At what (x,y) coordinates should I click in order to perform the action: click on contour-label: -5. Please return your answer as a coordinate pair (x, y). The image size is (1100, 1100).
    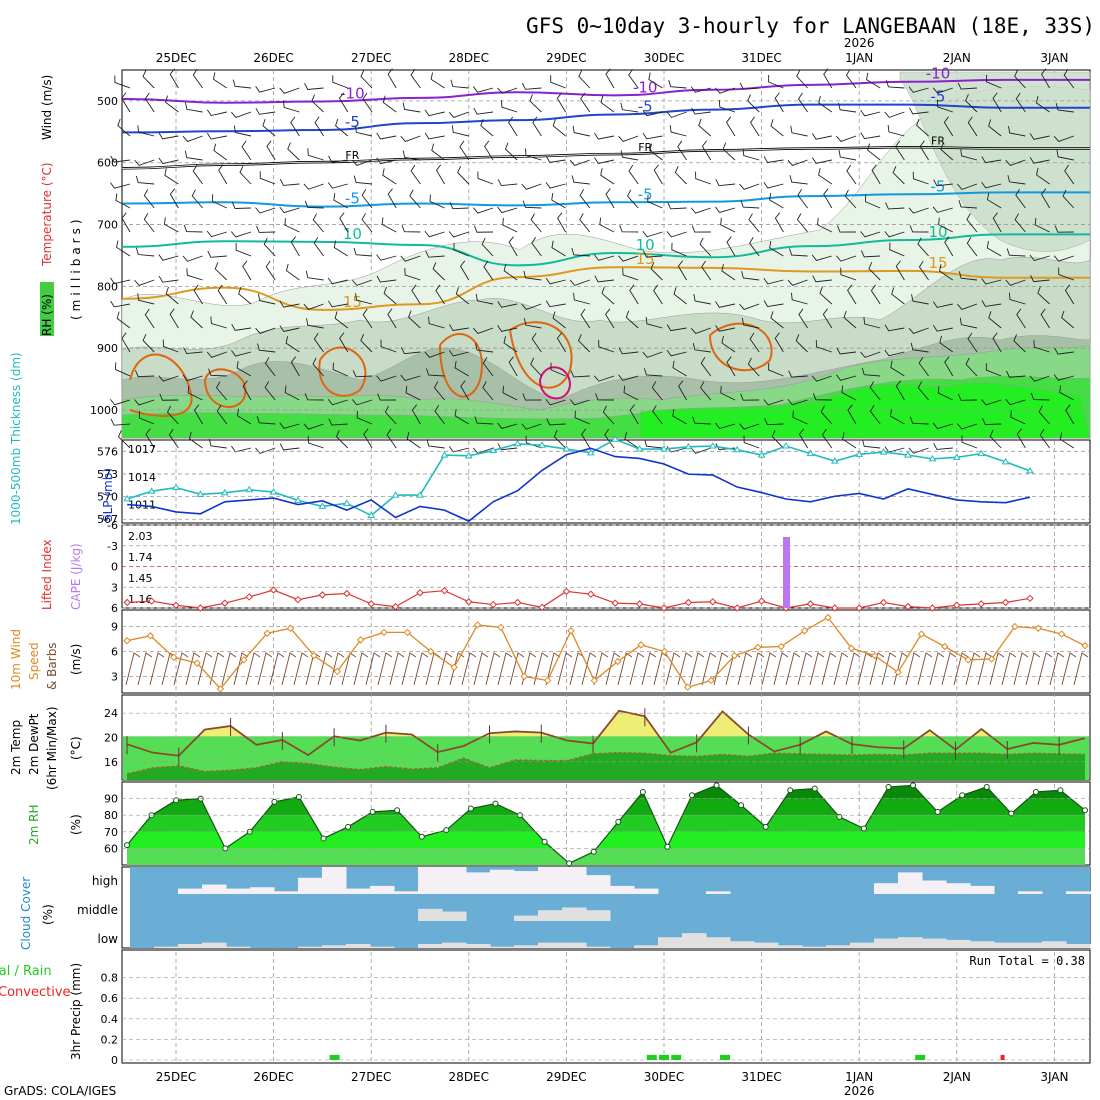
    Looking at the image, I should click on (645, 107).